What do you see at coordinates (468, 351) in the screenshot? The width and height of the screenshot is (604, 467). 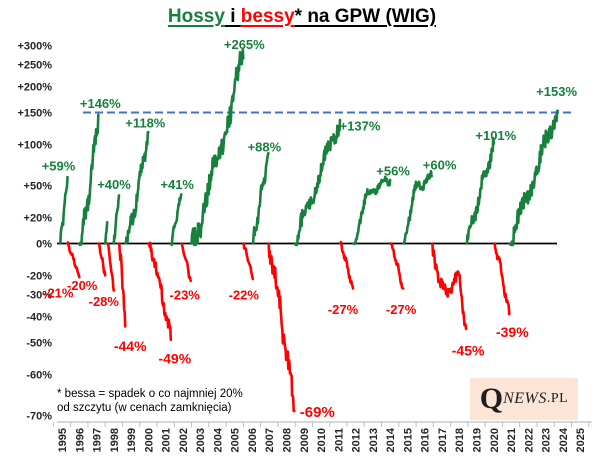 I see `series-value-label: -45%` at bounding box center [468, 351].